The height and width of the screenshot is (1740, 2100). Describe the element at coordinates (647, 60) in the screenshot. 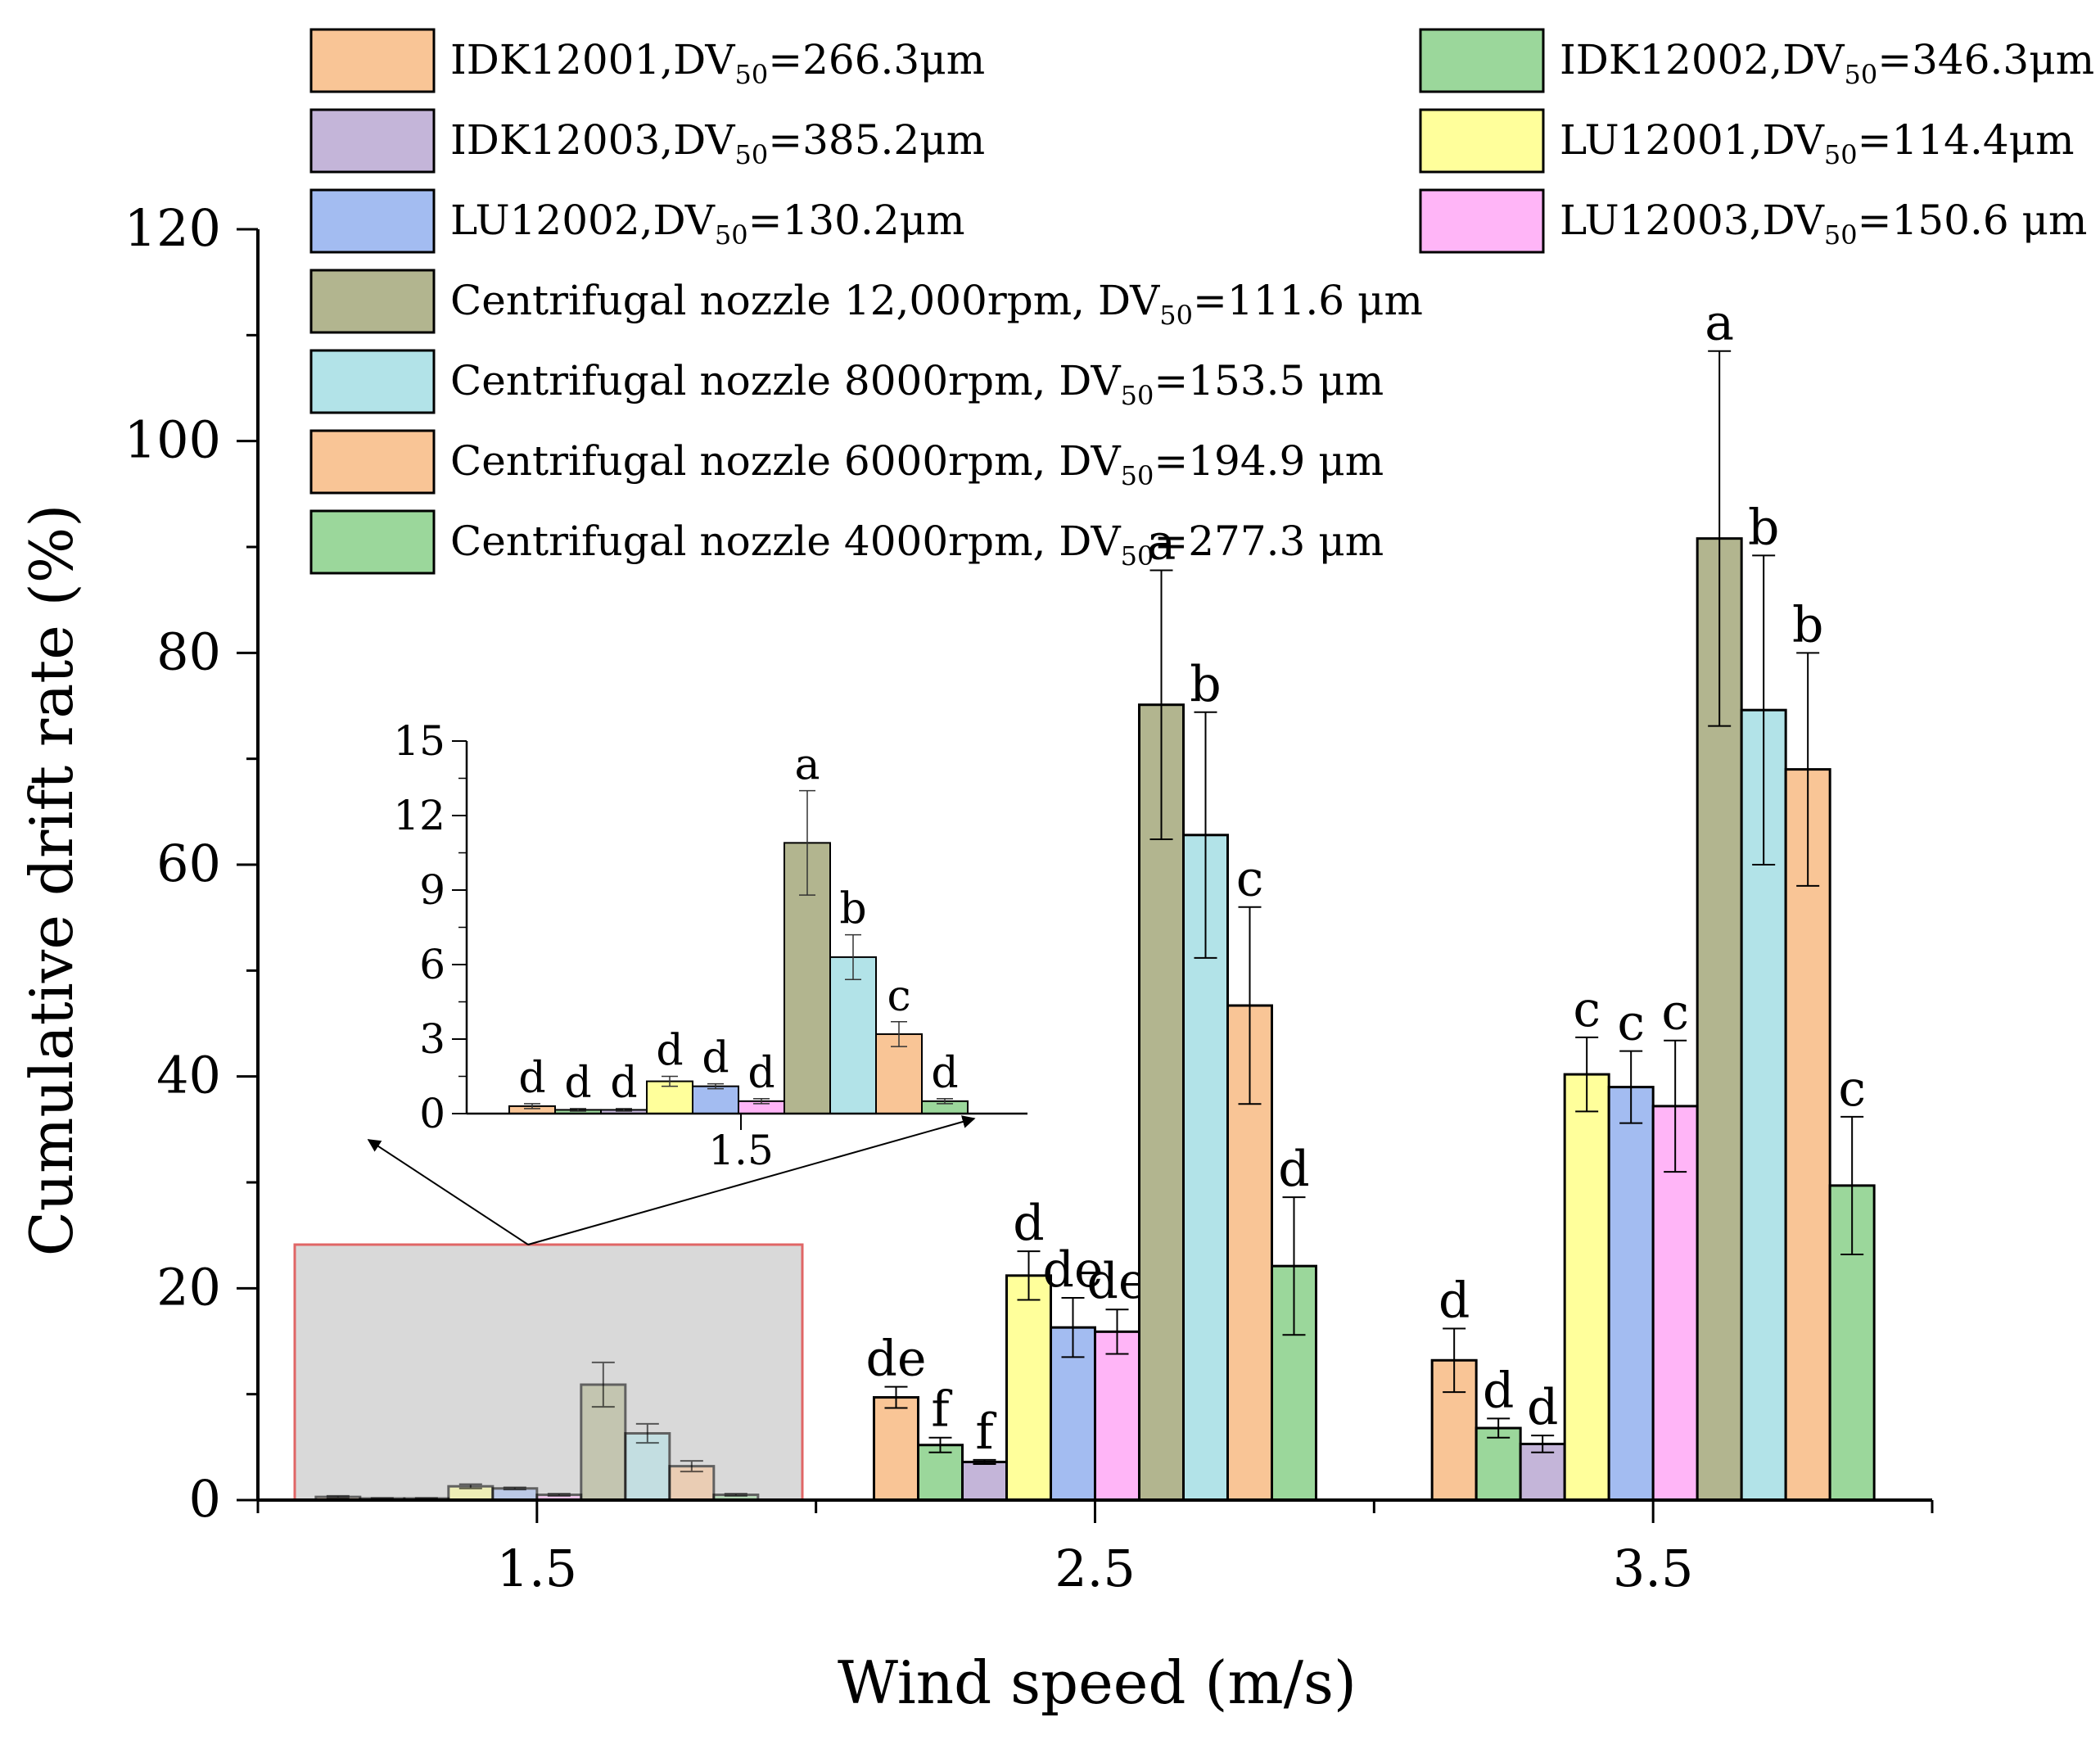

I see `legend-item: IDK12001,DV50=266.3μm` at that location.